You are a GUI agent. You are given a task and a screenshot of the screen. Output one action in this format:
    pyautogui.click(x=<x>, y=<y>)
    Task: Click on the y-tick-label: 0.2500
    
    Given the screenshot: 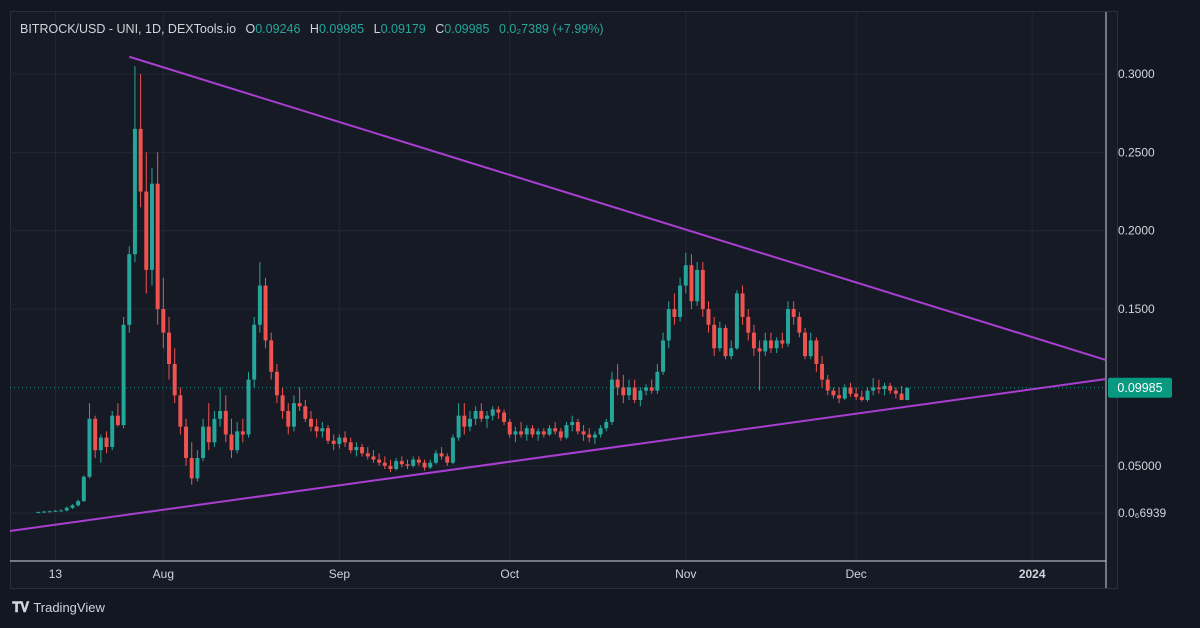 What is the action you would take?
    pyautogui.click(x=1136, y=152)
    